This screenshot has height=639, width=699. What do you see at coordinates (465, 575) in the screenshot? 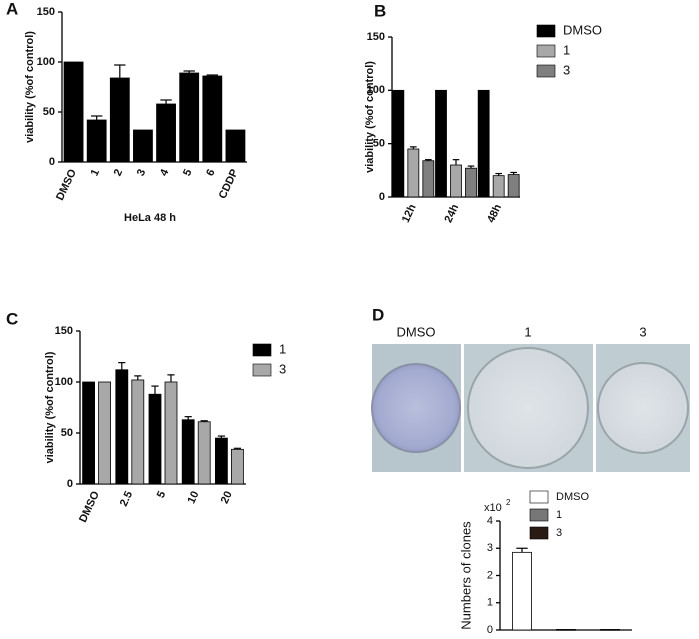
I see `y-axis-label: Numbers of clones` at bounding box center [465, 575].